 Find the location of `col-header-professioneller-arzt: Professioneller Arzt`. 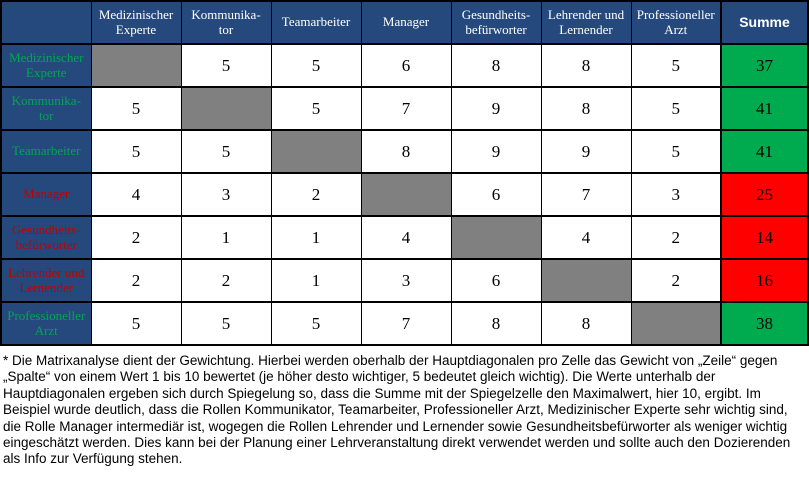

col-header-professioneller-arzt: Professioneller Arzt is located at coordinates (676, 22).